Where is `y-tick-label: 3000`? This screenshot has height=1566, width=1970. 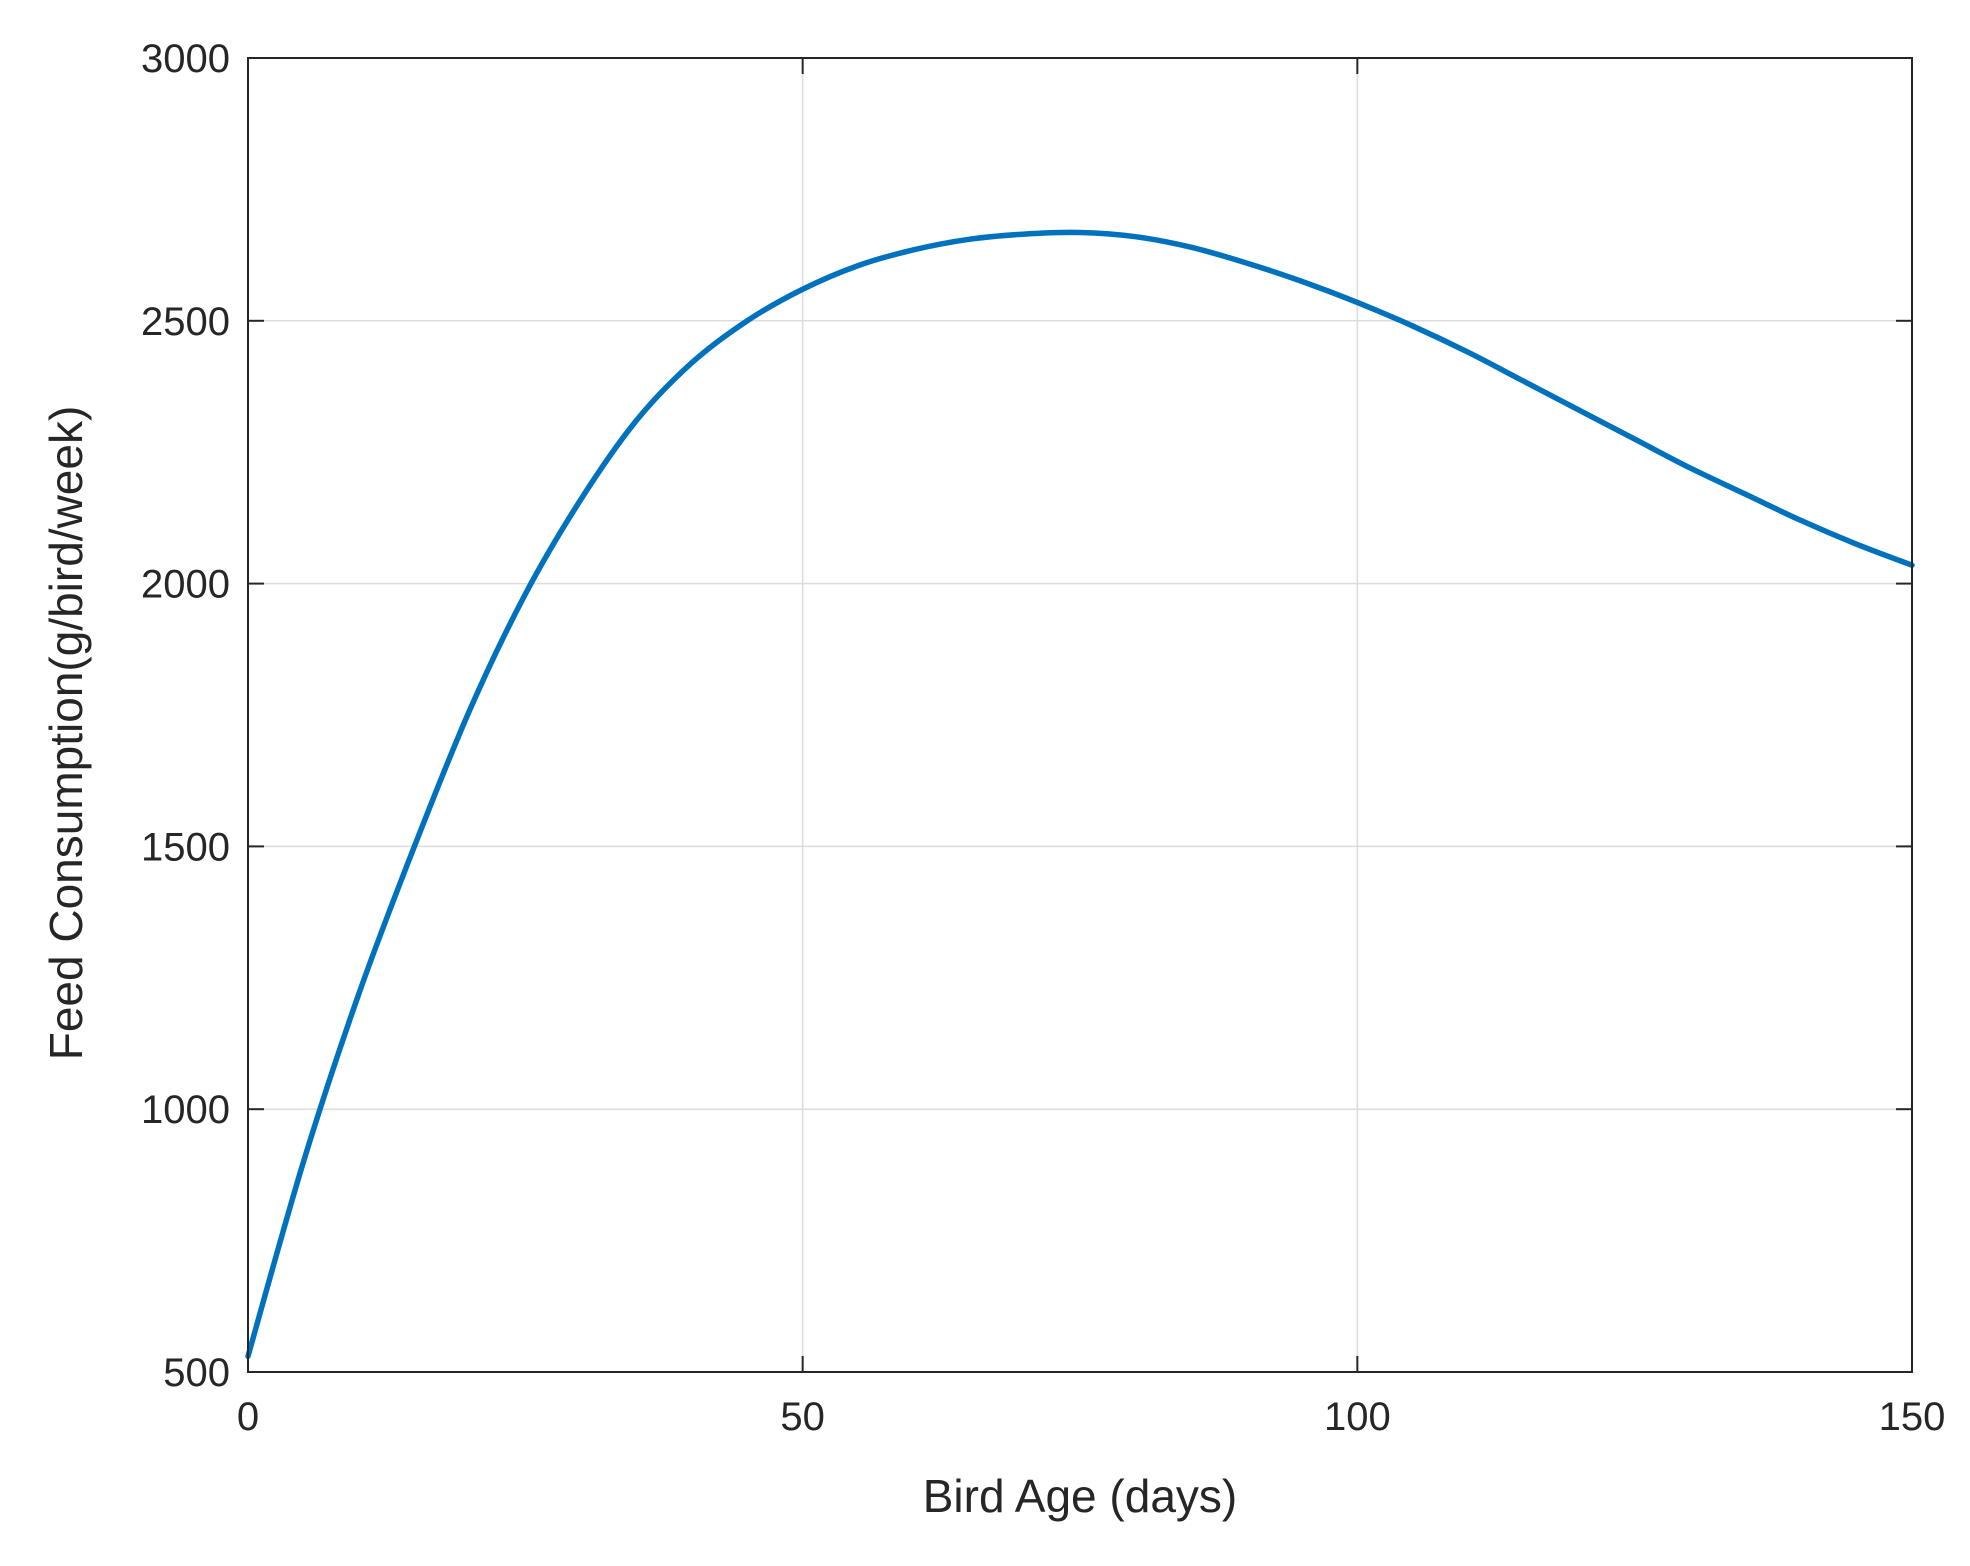 y-tick-label: 3000 is located at coordinates (185, 59).